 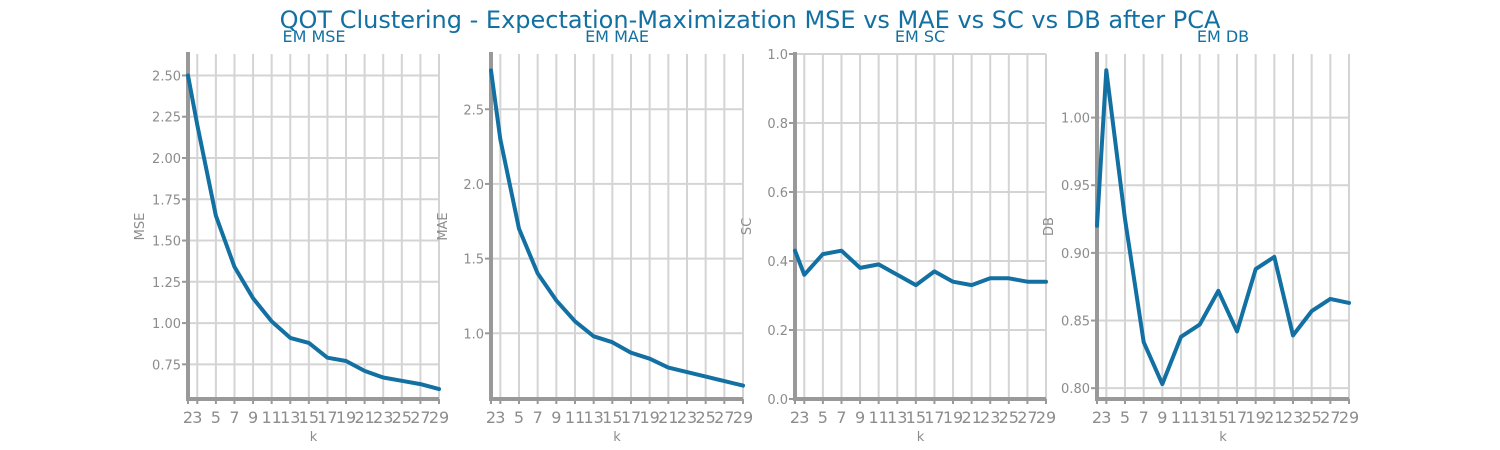 What do you see at coordinates (1049, 226) in the screenshot?
I see `y-axis-label: DB` at bounding box center [1049, 226].